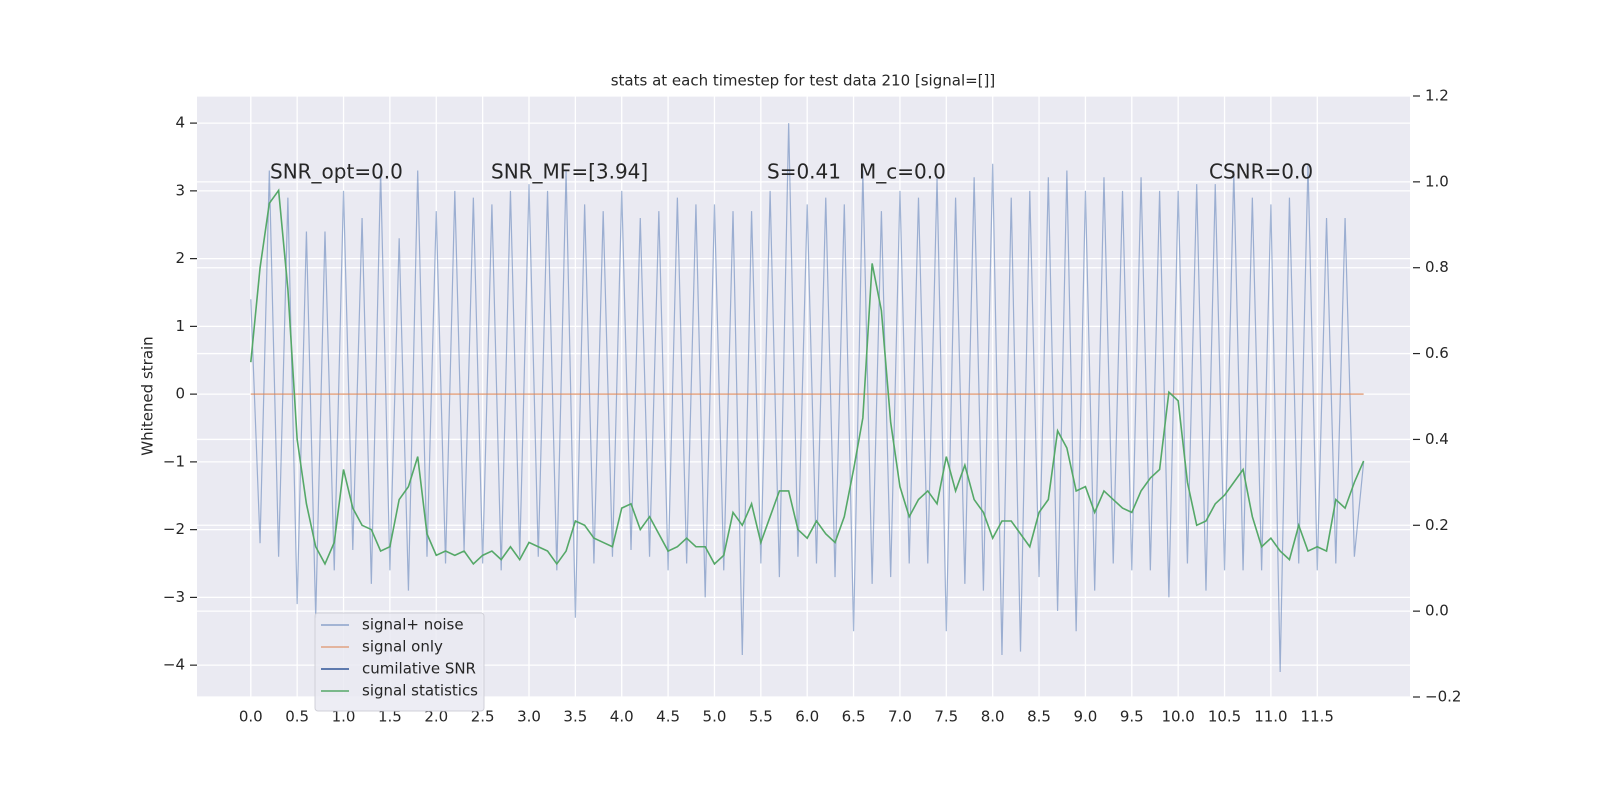 This screenshot has width=1600, height=800. Describe the element at coordinates (180, 190) in the screenshot. I see `y-tick-label: 3` at that location.